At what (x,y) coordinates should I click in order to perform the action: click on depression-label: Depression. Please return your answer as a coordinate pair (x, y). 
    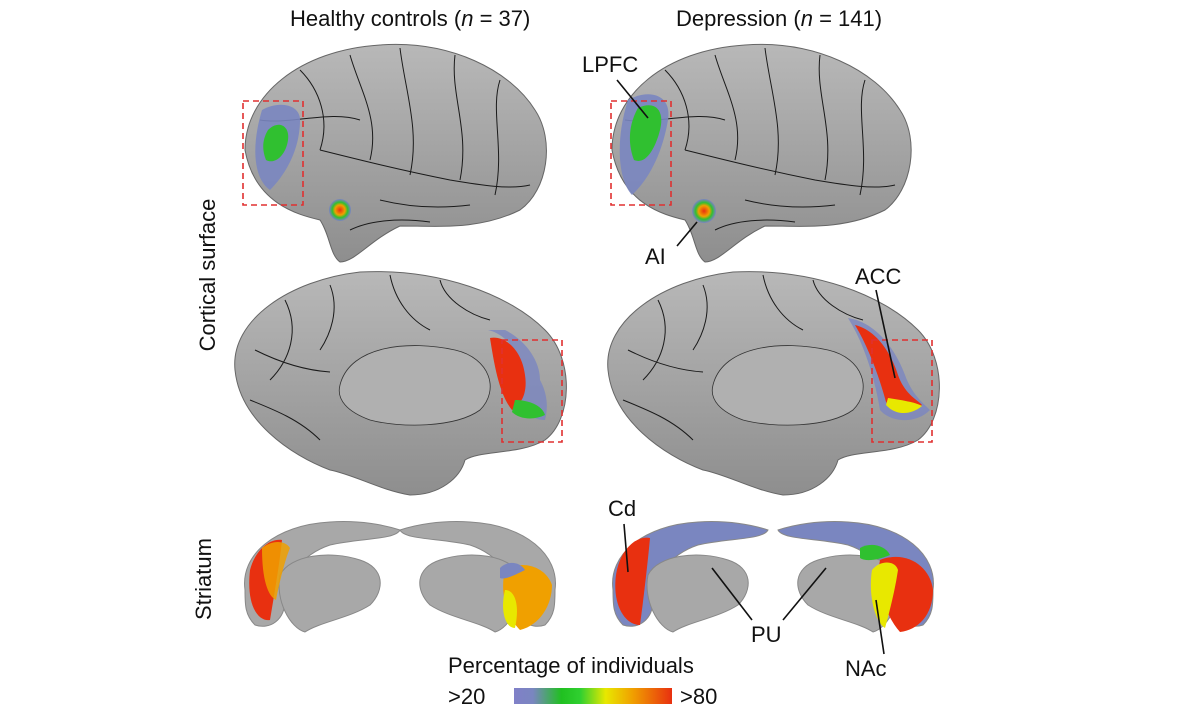
    Looking at the image, I should click on (732, 18).